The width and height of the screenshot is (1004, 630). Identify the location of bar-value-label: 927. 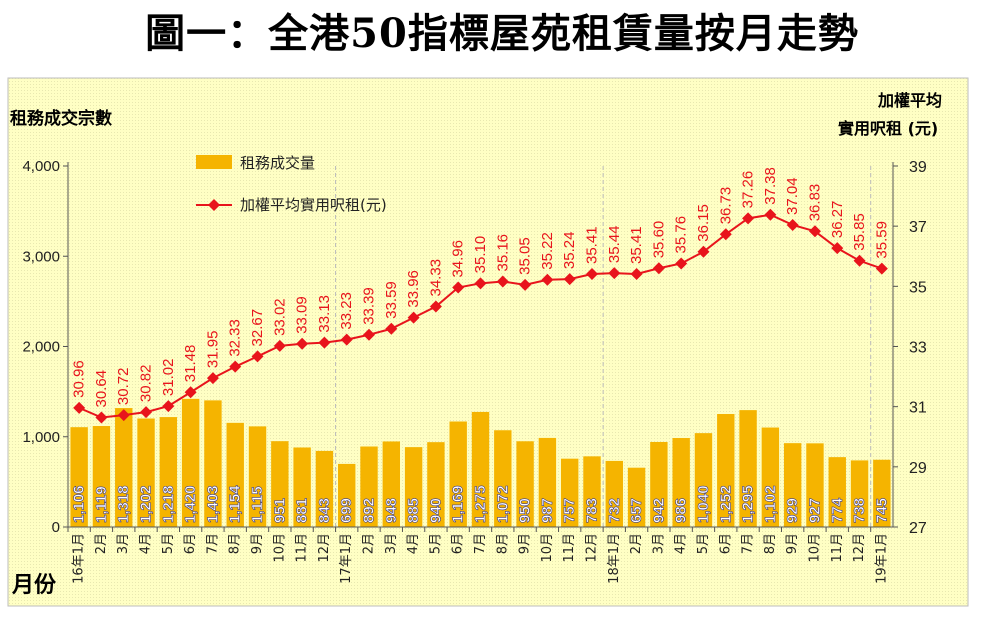
(814, 510).